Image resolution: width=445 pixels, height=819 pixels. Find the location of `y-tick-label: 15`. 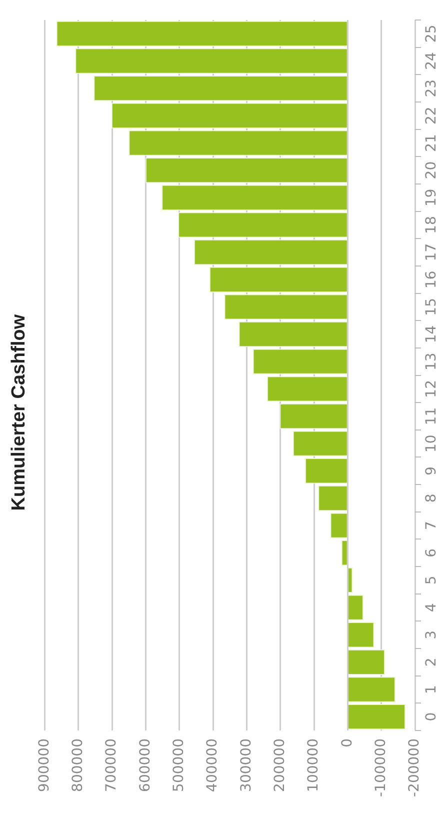

y-tick-label: 15 is located at coordinates (432, 307).